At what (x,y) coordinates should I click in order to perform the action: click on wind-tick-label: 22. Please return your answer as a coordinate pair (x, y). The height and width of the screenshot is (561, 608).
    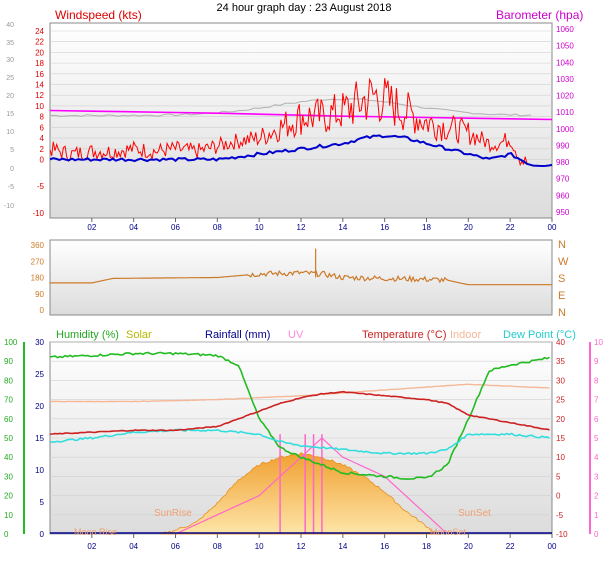
    Looking at the image, I should click on (39, 42).